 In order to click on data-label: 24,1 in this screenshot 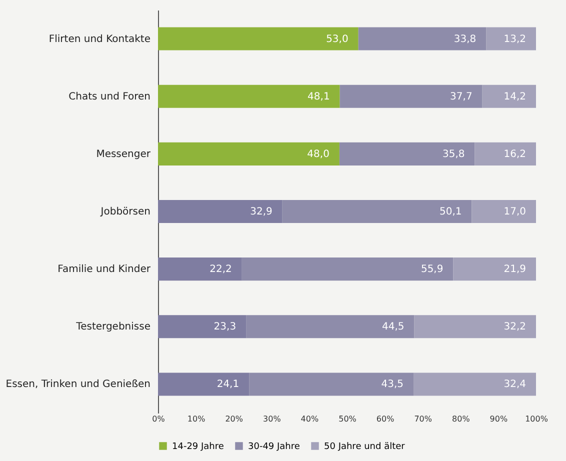, I will do `click(228, 384)`.